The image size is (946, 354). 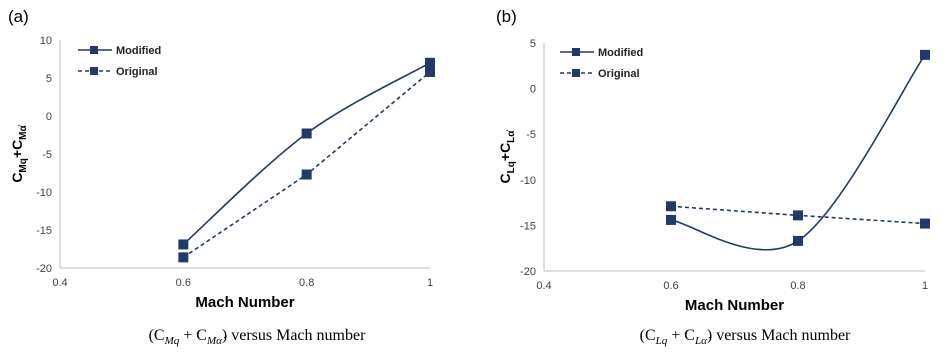 I want to click on y-axis-title-part: Lq, so click(x=511, y=167).